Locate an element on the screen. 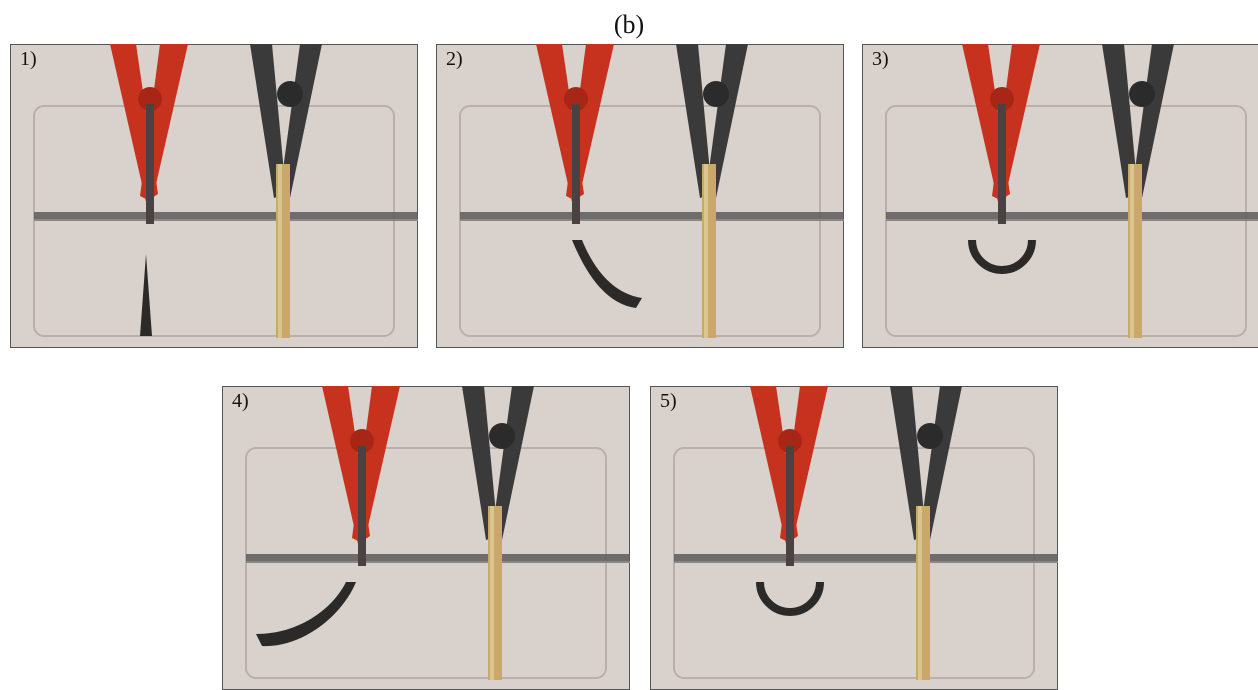 The height and width of the screenshot is (690, 1258). photo-panel: 4) is located at coordinates (426, 538).